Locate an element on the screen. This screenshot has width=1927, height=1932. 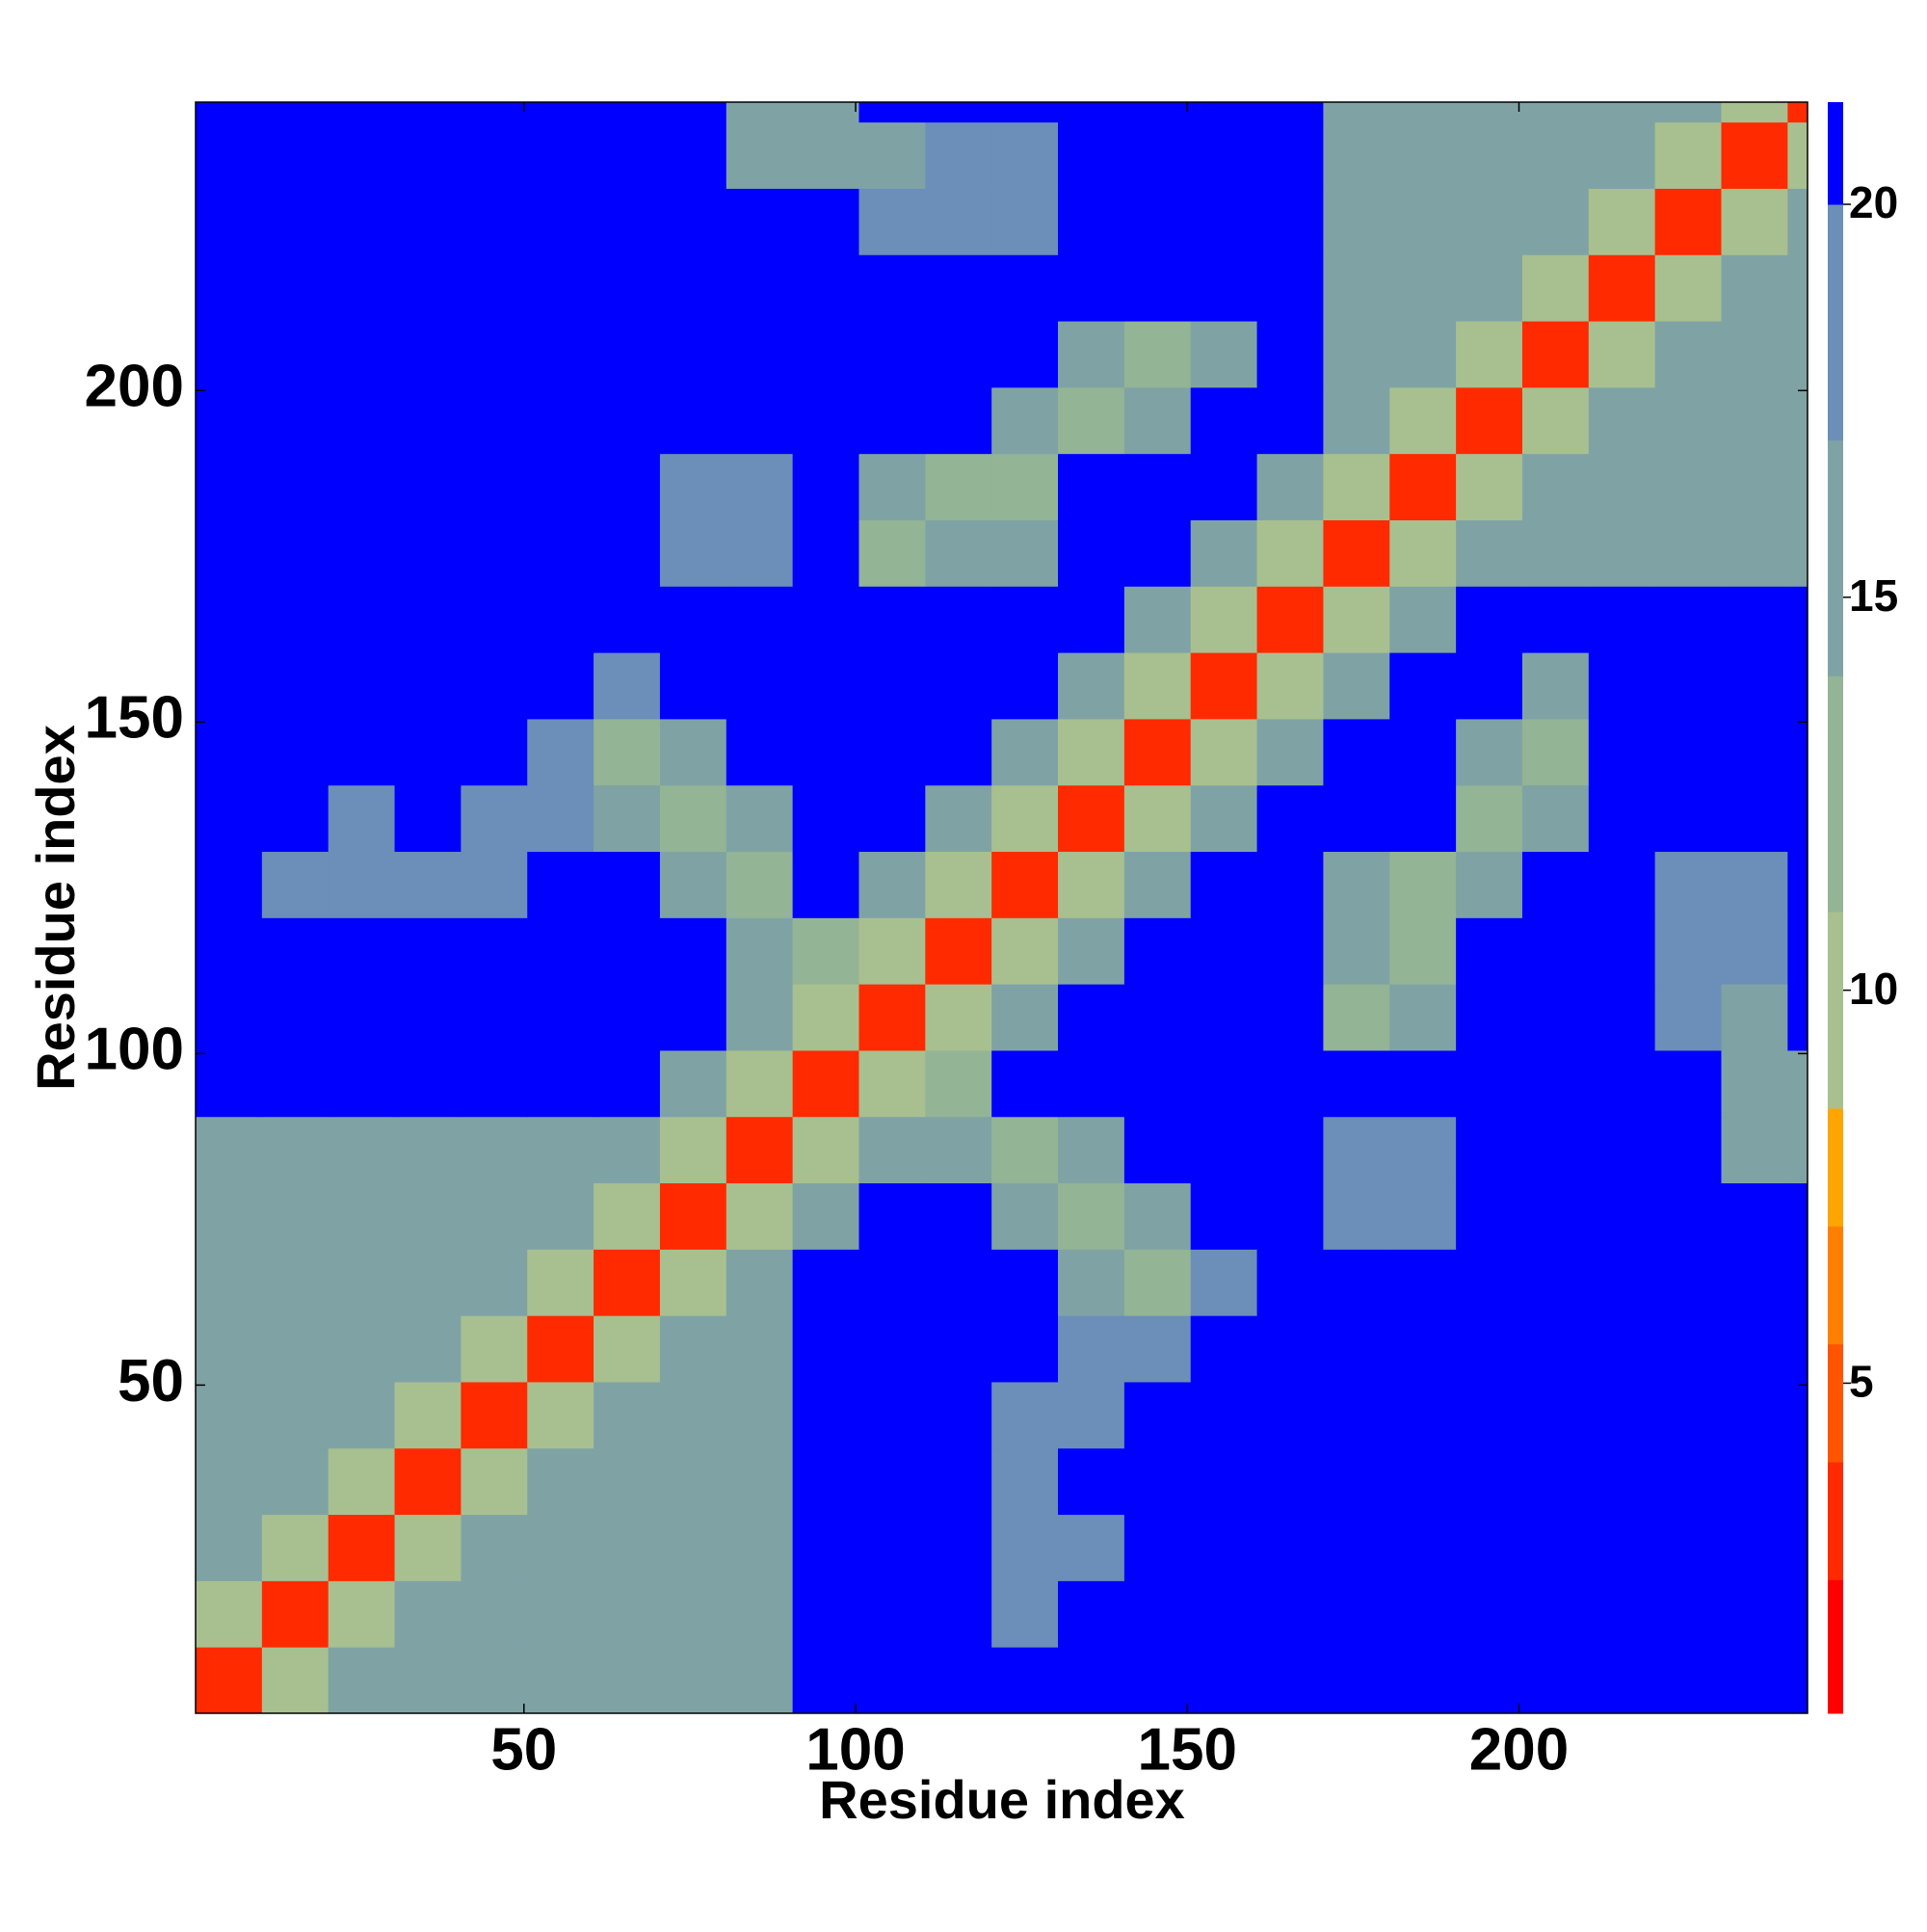
y-tick-label: 200 is located at coordinates (134, 387).